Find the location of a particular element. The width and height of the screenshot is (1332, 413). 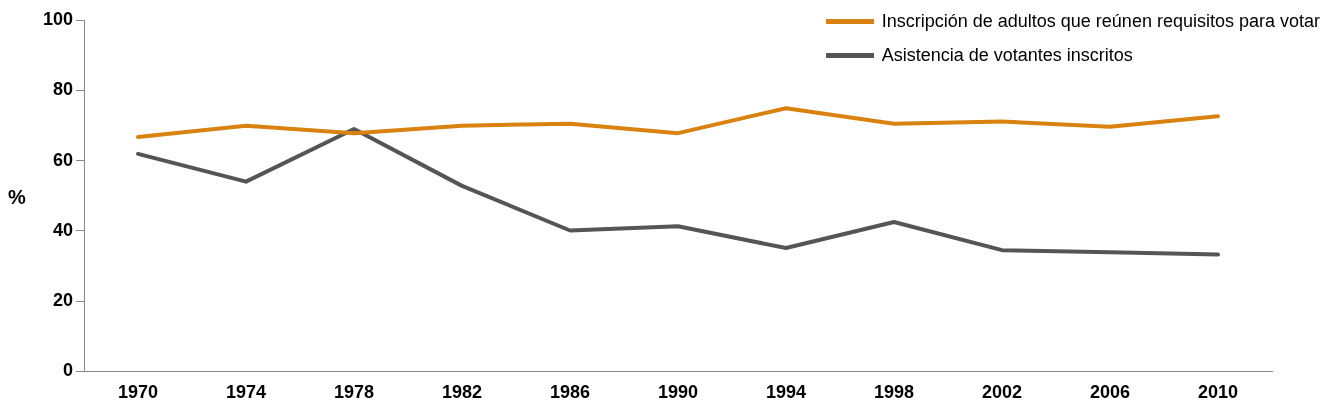

y-axis-title: % is located at coordinates (17, 197).